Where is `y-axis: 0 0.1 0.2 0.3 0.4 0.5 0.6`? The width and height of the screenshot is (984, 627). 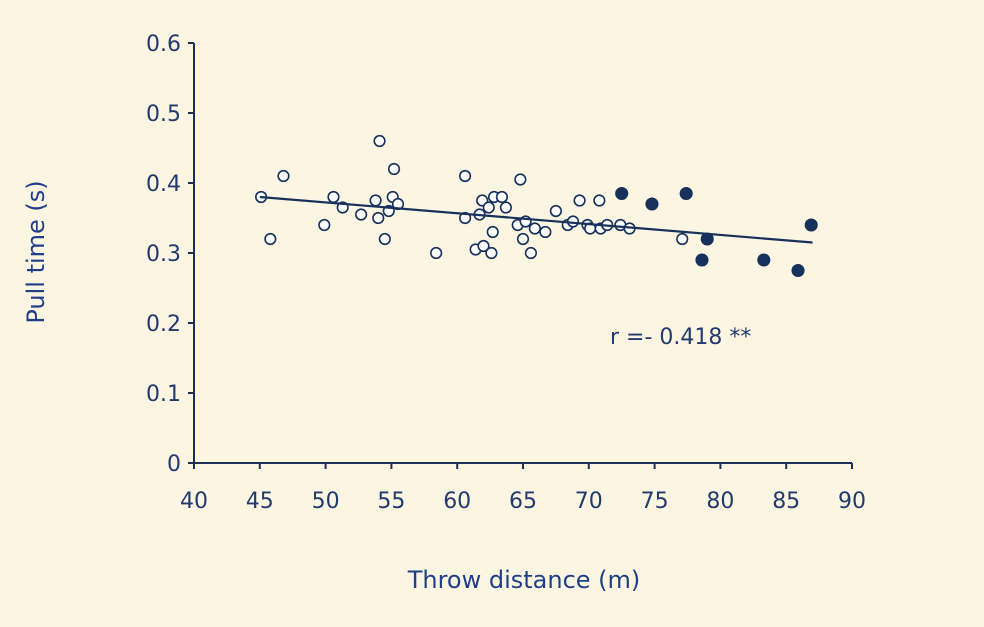 y-axis: 0 0.1 0.2 0.3 0.4 0.5 0.6 is located at coordinates (170, 254).